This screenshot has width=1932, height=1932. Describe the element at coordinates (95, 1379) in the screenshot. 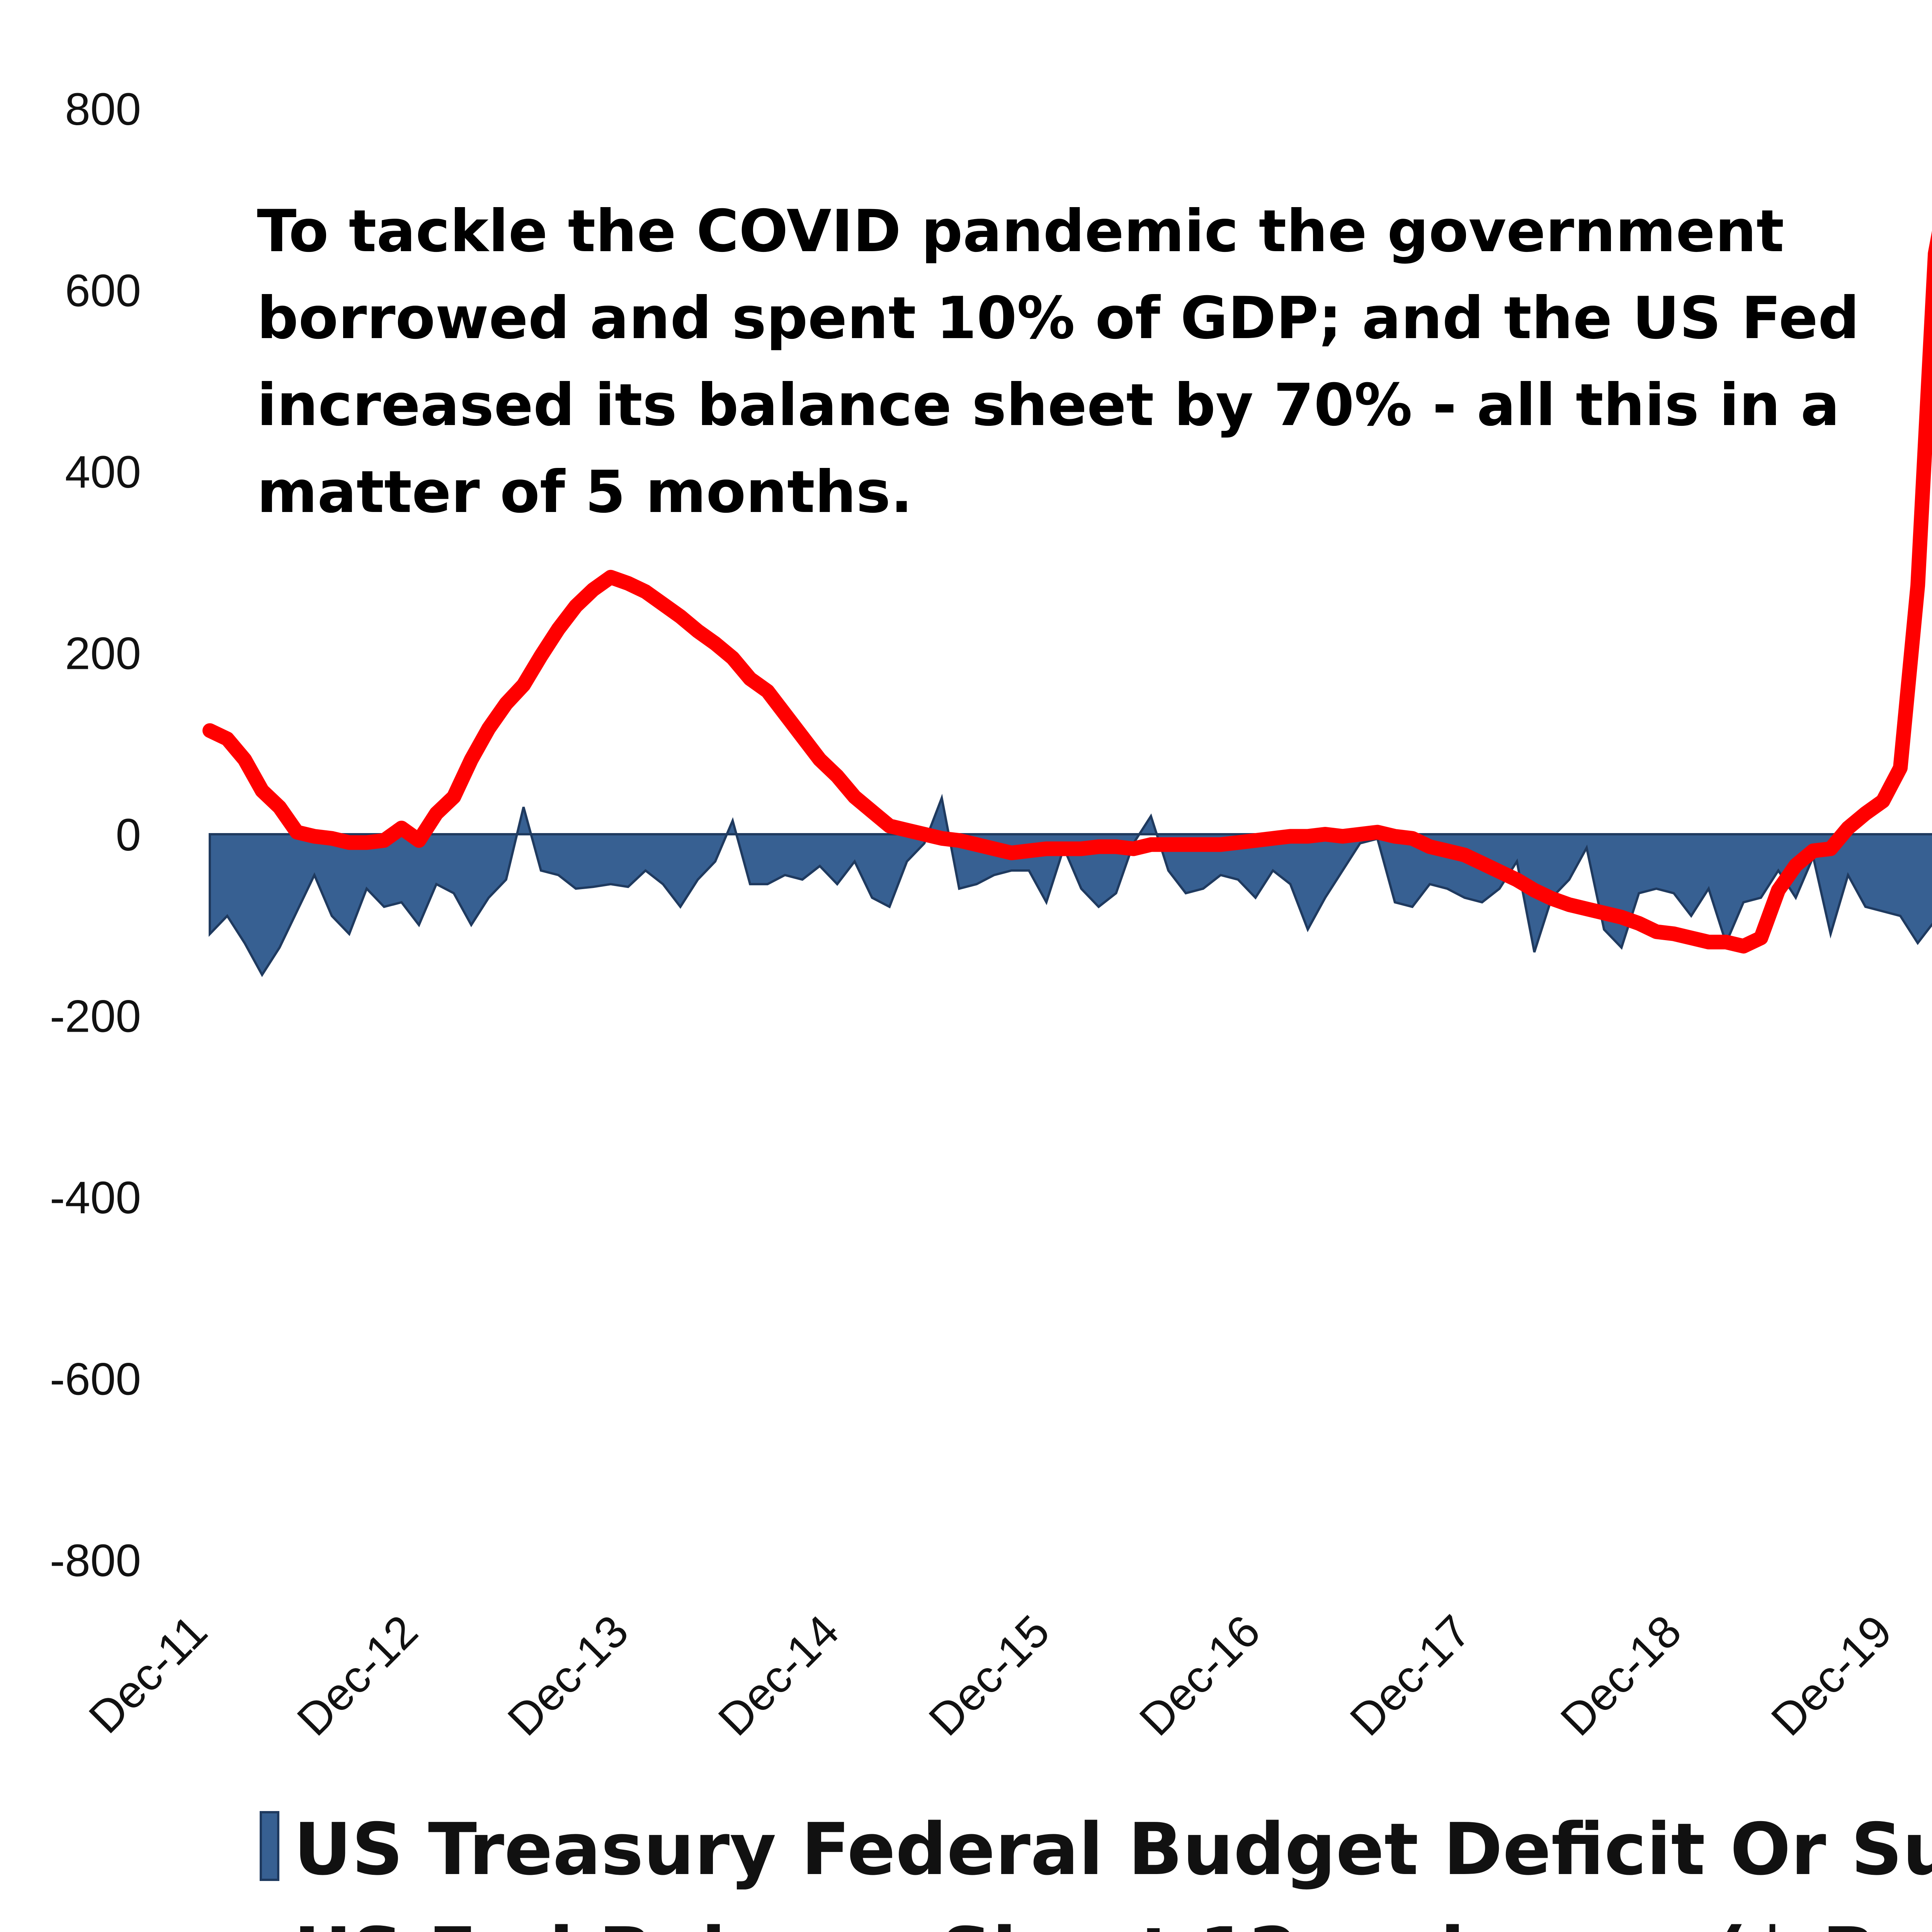

I see `left-y-tick-label: -600` at that location.